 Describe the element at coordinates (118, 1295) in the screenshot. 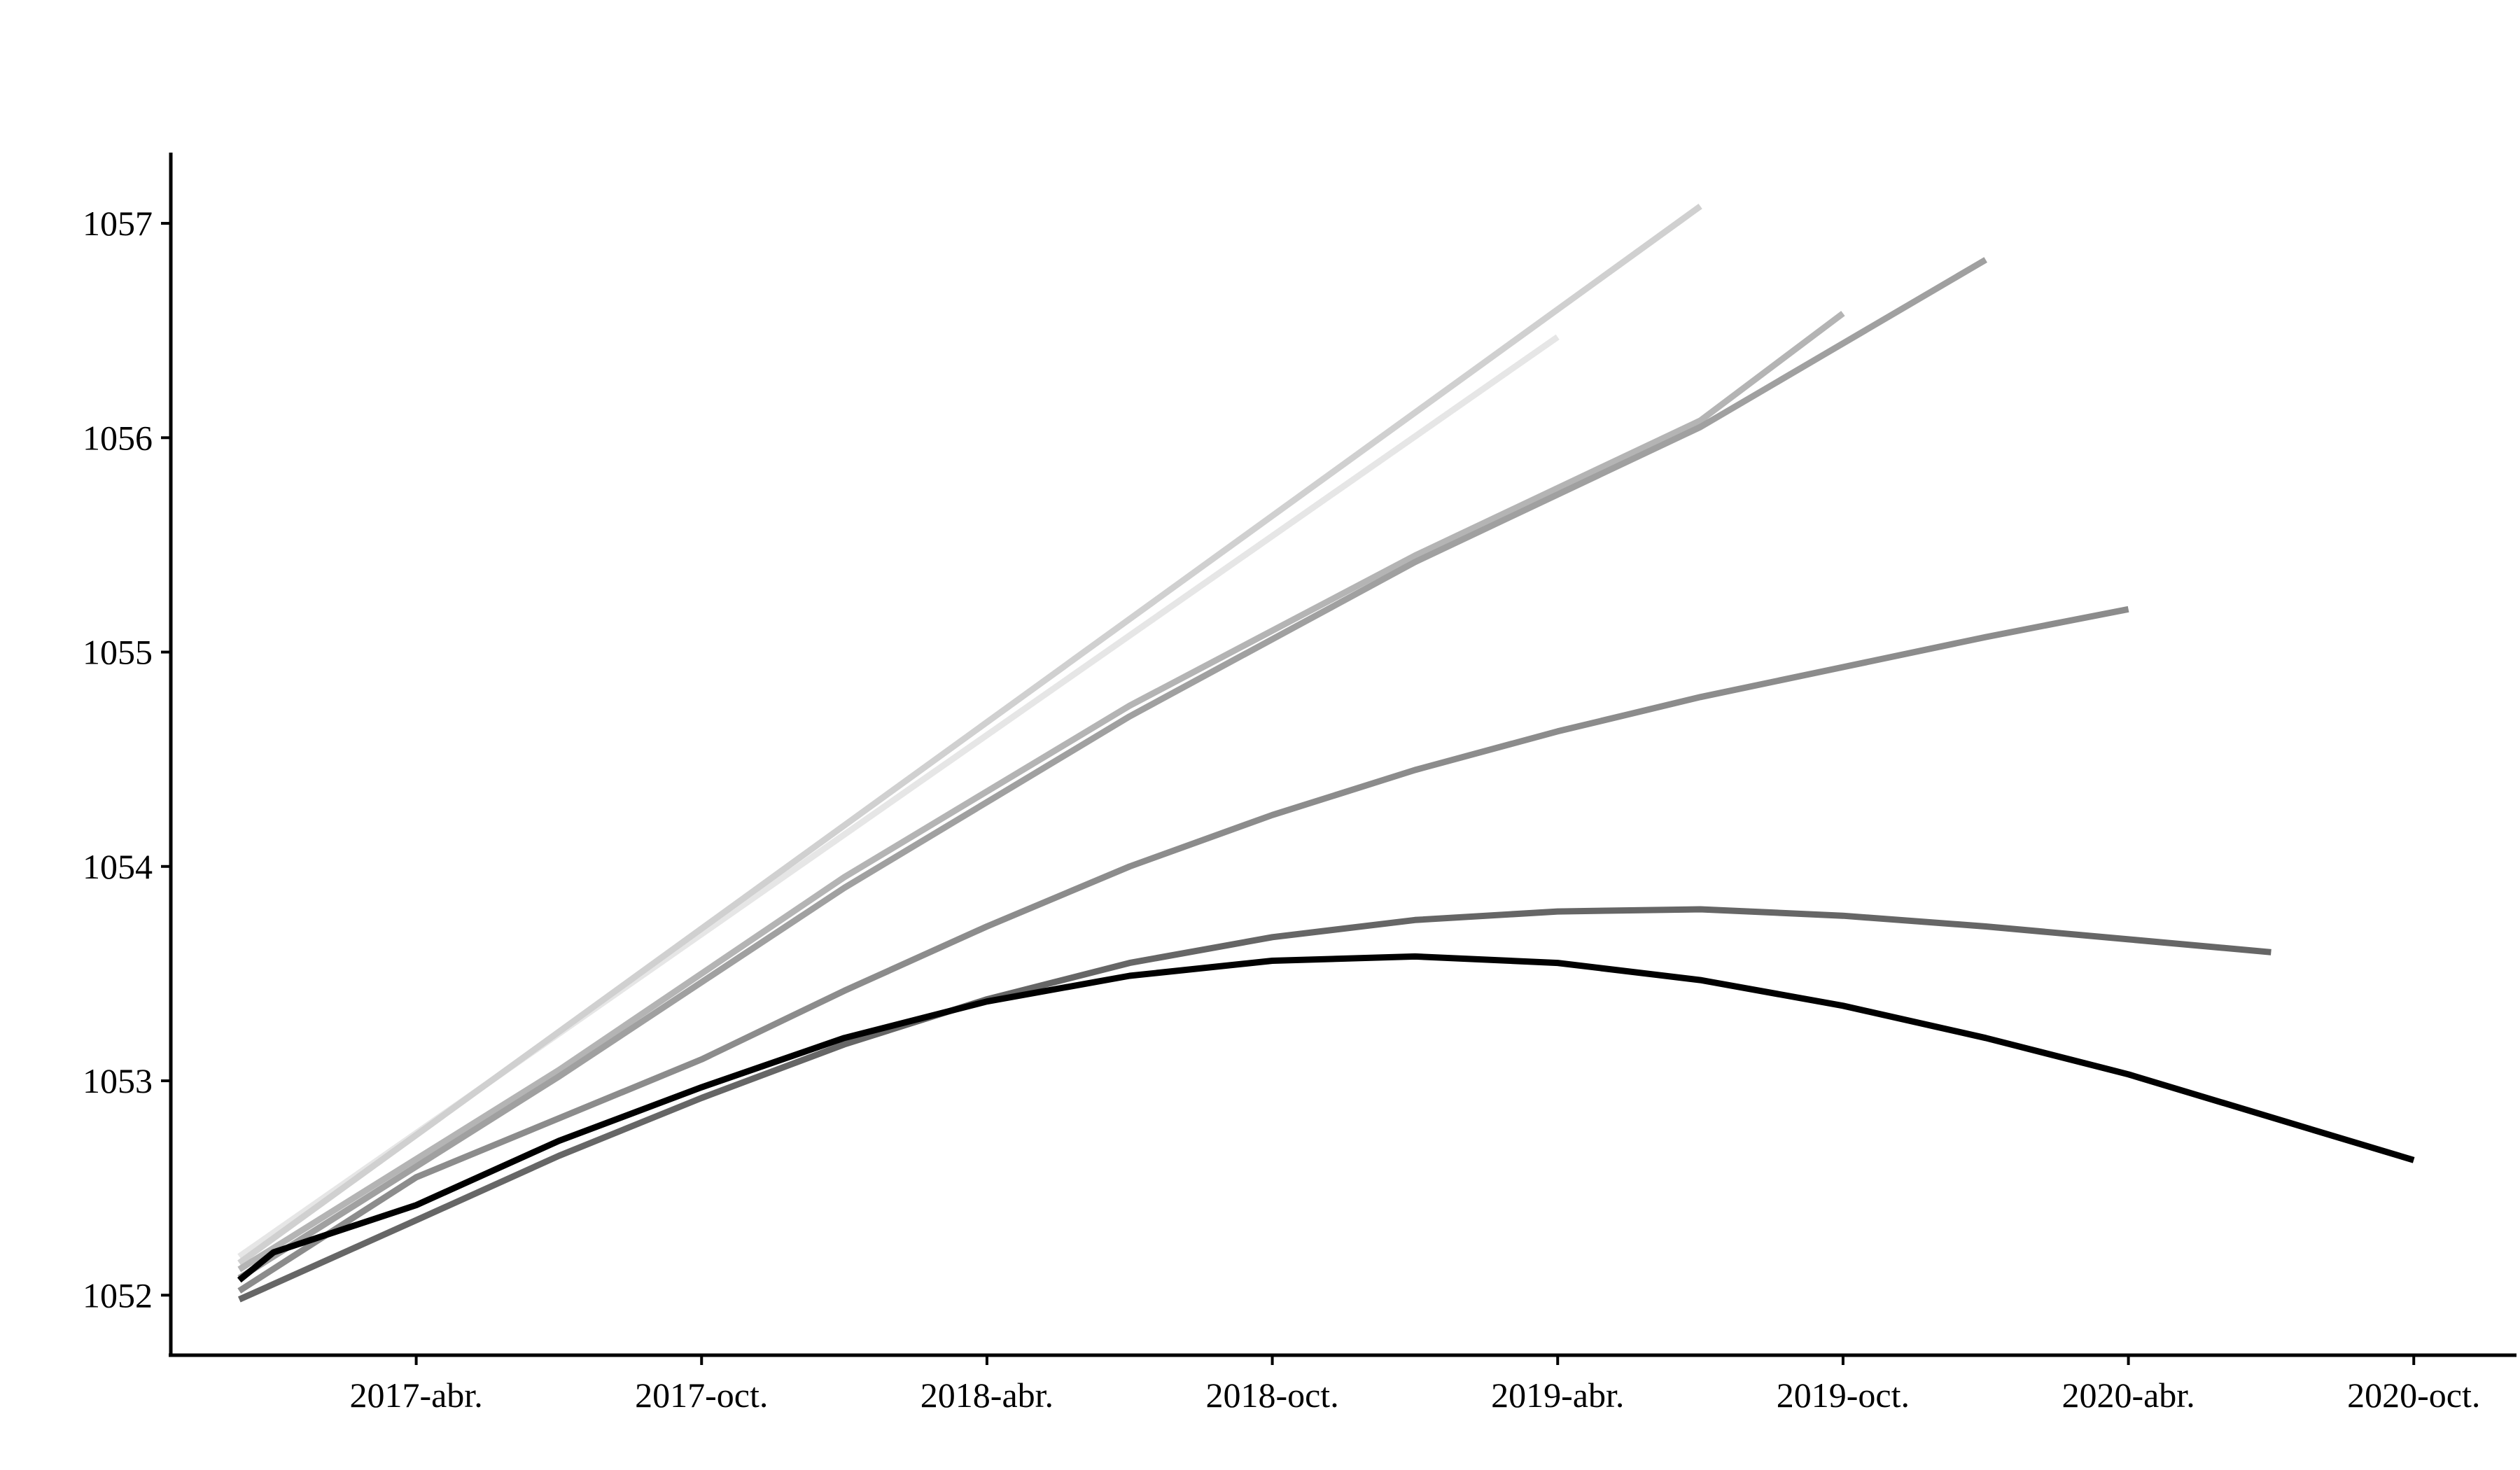

I see `y-tick-label: 1052` at that location.